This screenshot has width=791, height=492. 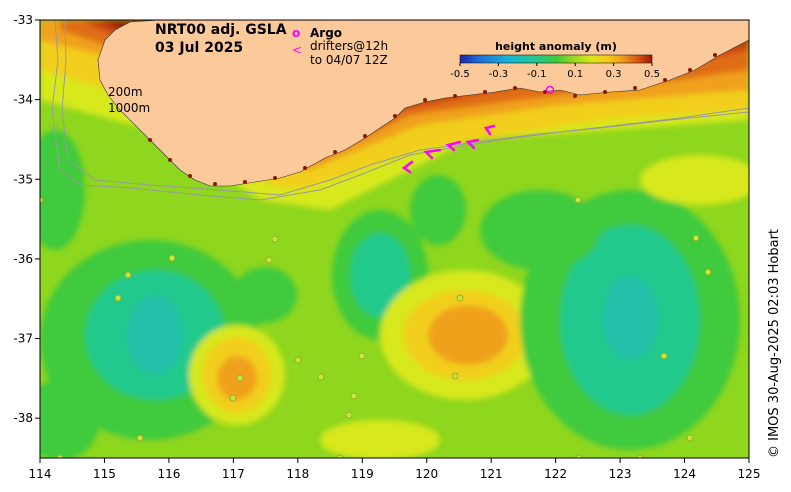 I want to click on lon-tick-label: 121, so click(x=491, y=474).